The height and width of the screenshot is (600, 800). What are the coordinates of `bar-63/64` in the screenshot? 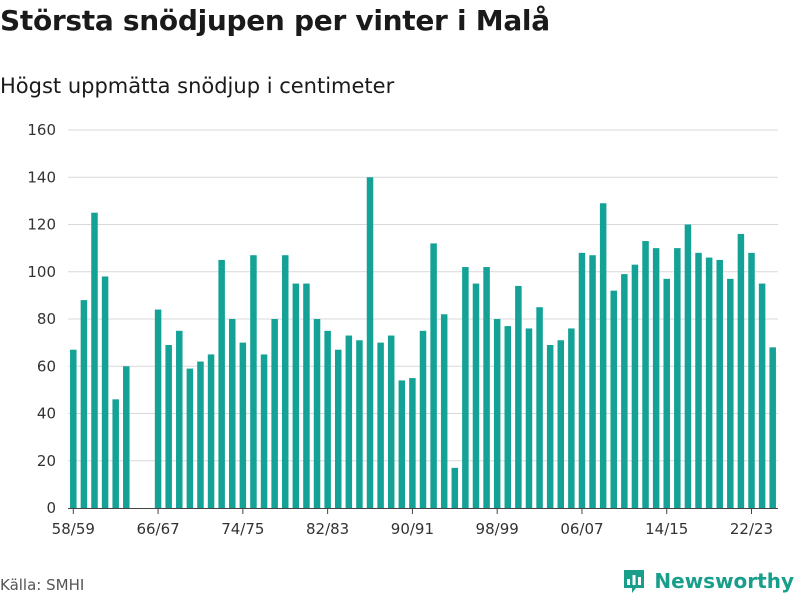 It's located at (126, 437).